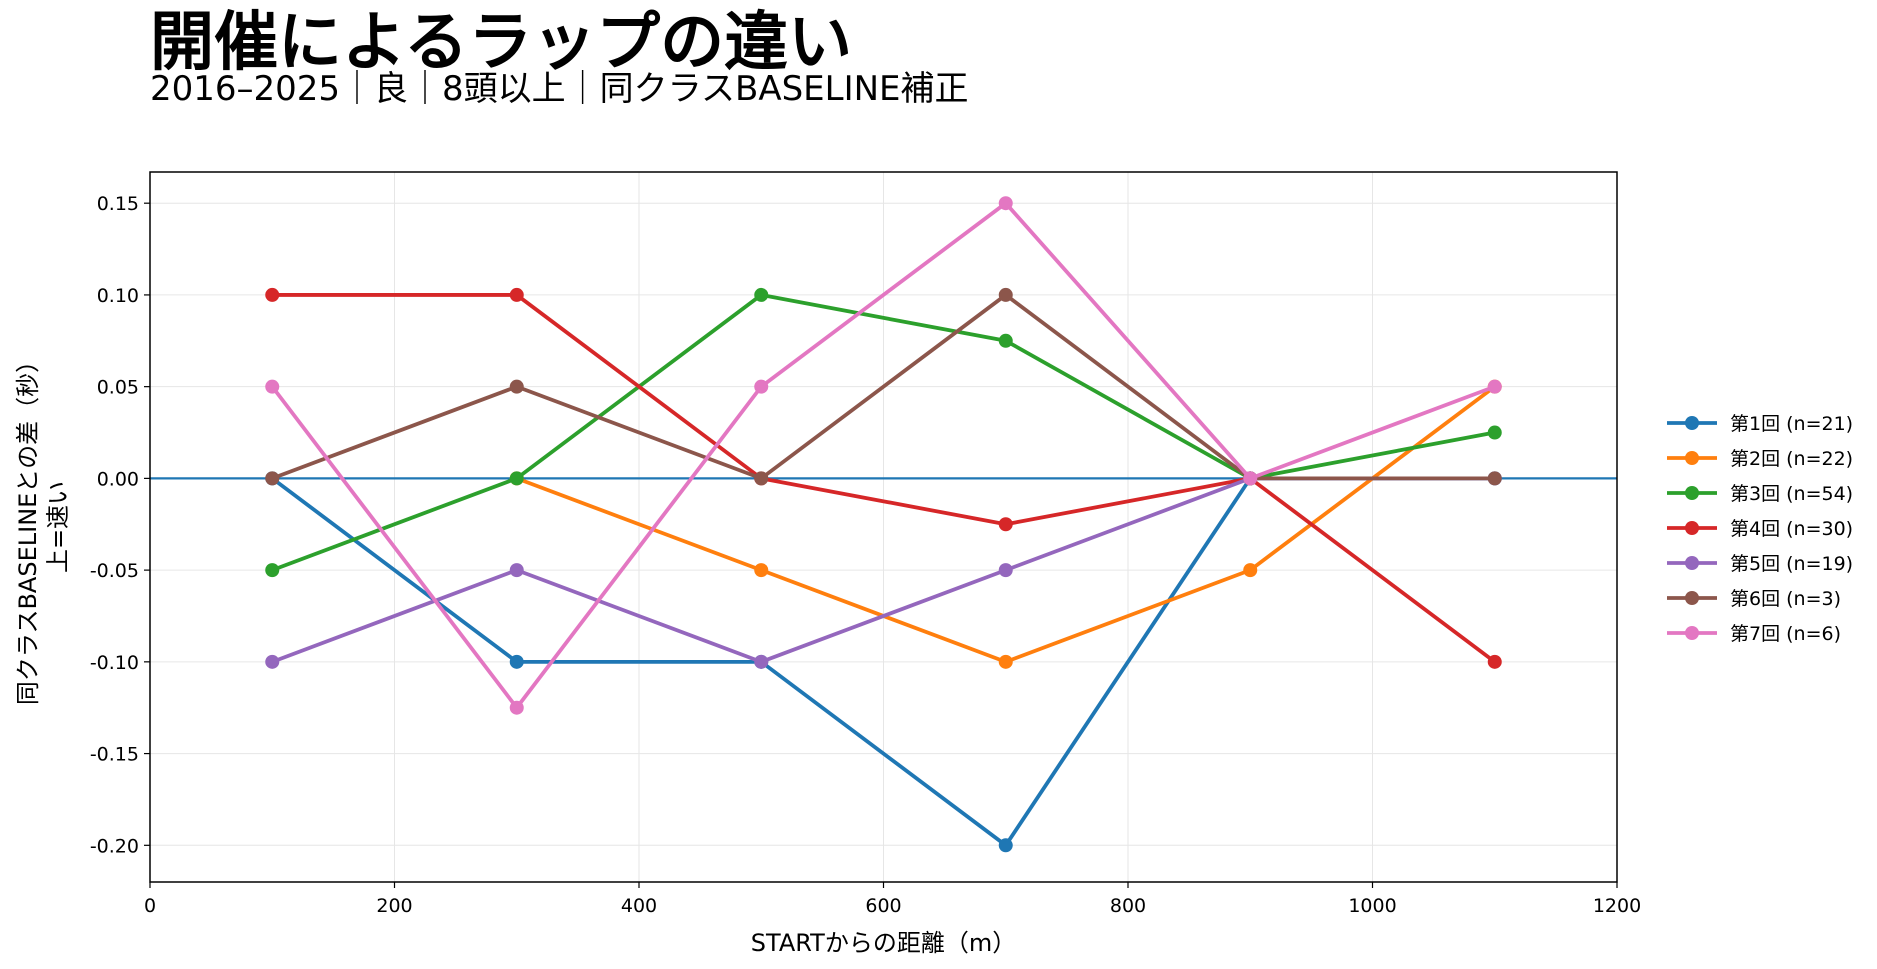 The width and height of the screenshot is (1877, 969). I want to click on legend-item: 第4回 (n=30), so click(1760, 529).